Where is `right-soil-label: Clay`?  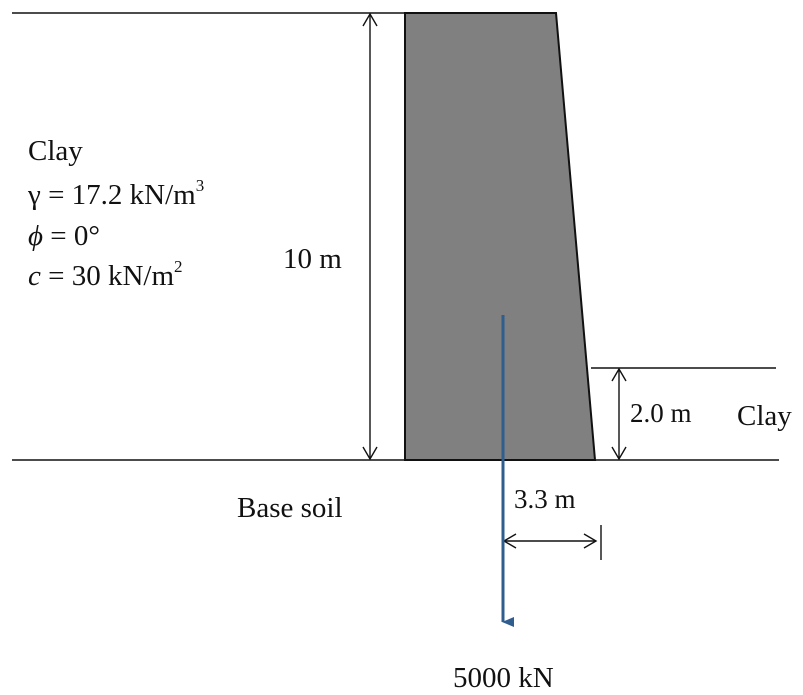
right-soil-label: Clay is located at coordinates (764, 416).